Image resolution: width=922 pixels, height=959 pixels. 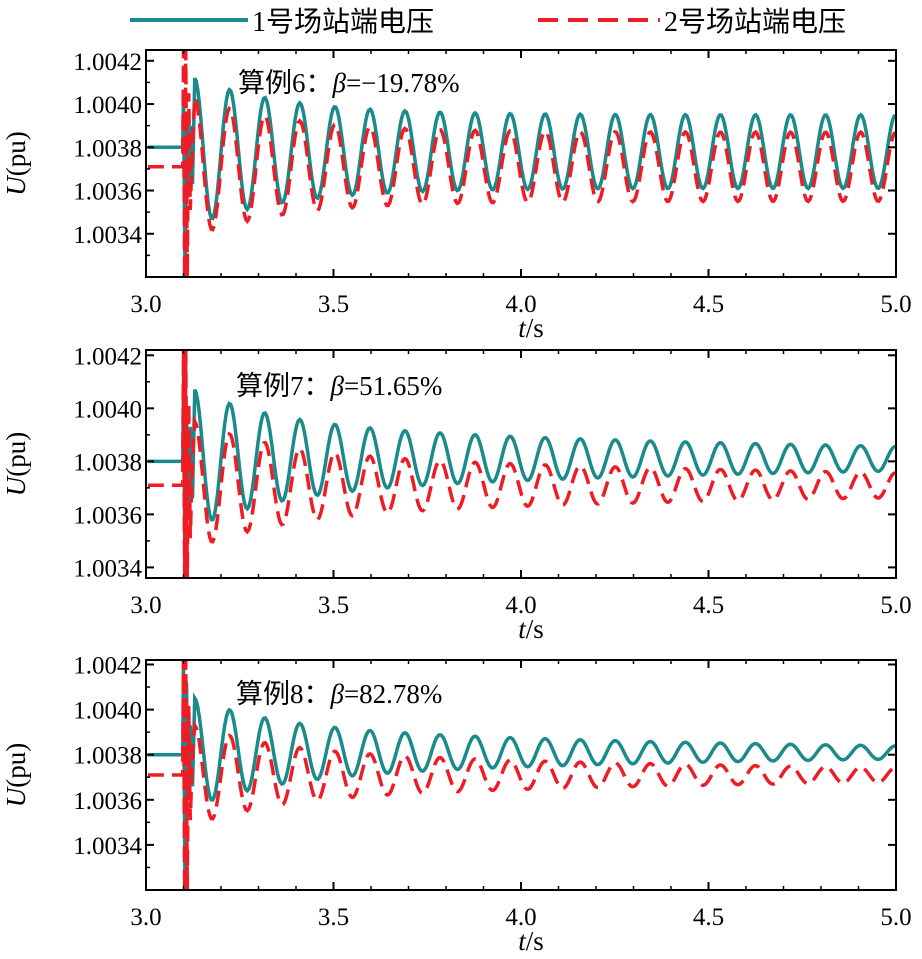 What do you see at coordinates (339, 694) in the screenshot?
I see `case-annotation: 算例8：β=82.78%` at bounding box center [339, 694].